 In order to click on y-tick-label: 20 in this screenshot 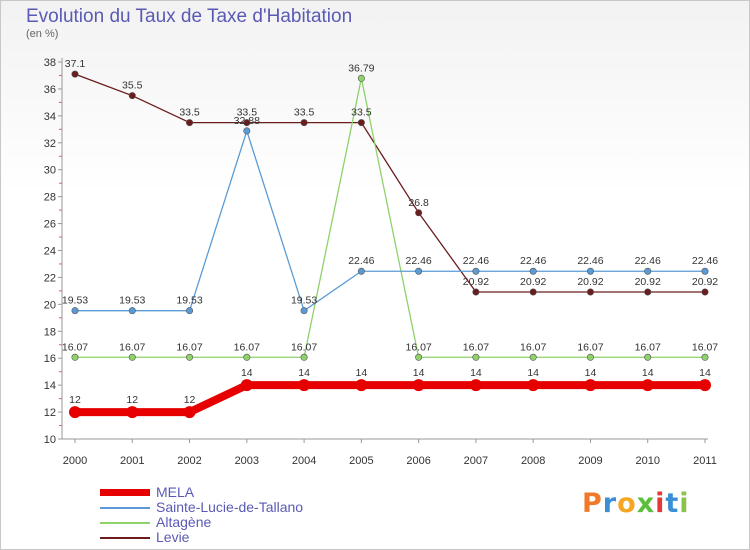, I will do `click(50, 305)`.